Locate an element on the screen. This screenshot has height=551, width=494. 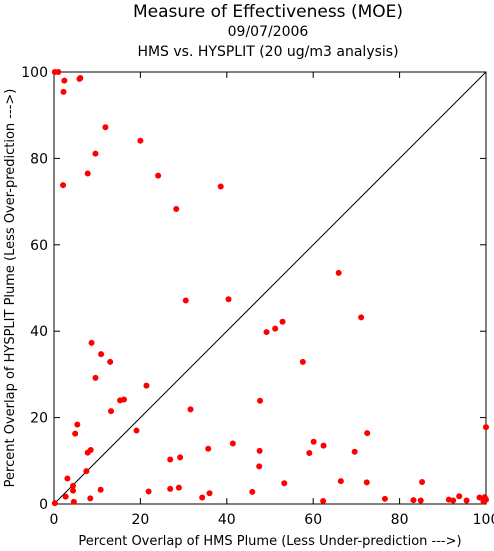
x-tick-label: 40 is located at coordinates (227, 520).